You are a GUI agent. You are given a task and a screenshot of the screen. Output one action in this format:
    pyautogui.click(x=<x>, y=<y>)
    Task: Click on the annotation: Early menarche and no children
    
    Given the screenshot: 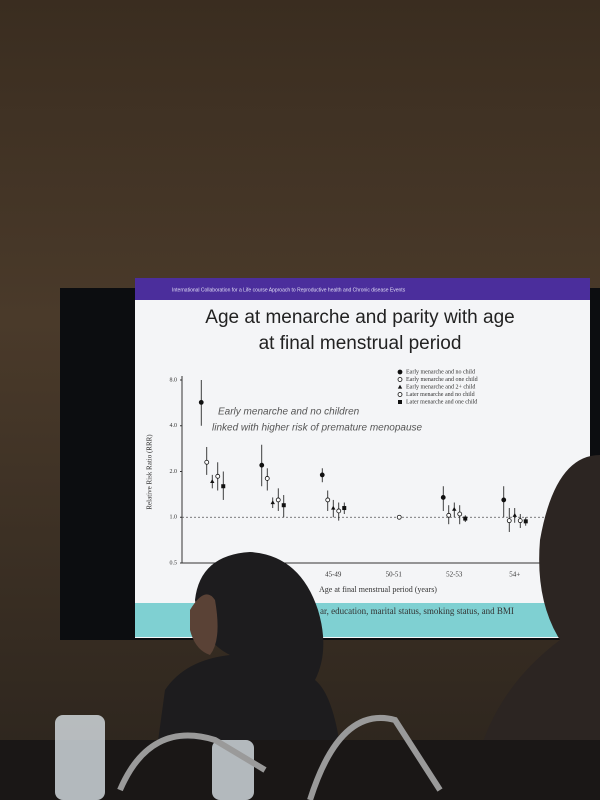 What is the action you would take?
    pyautogui.click(x=289, y=412)
    